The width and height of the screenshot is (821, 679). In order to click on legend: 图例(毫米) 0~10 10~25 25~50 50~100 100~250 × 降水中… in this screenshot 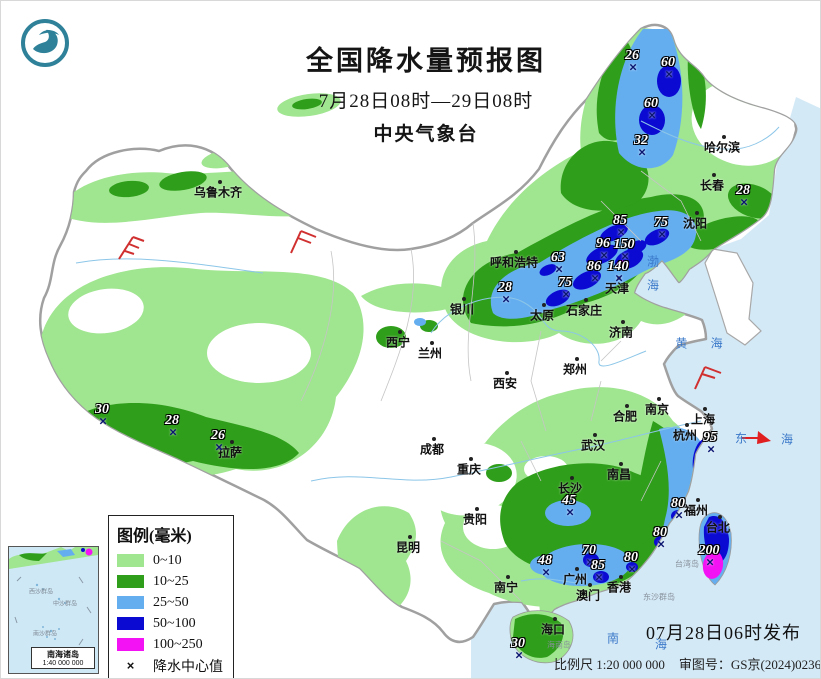, I will do `click(171, 596)`.